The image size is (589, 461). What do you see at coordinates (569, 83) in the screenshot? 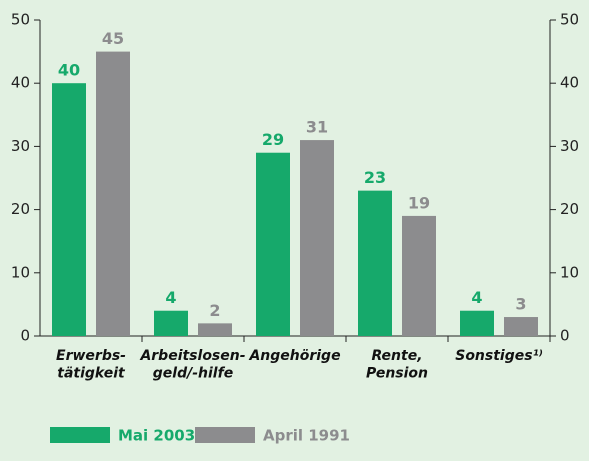
I see `y2-tick-label: 40` at bounding box center [569, 83].